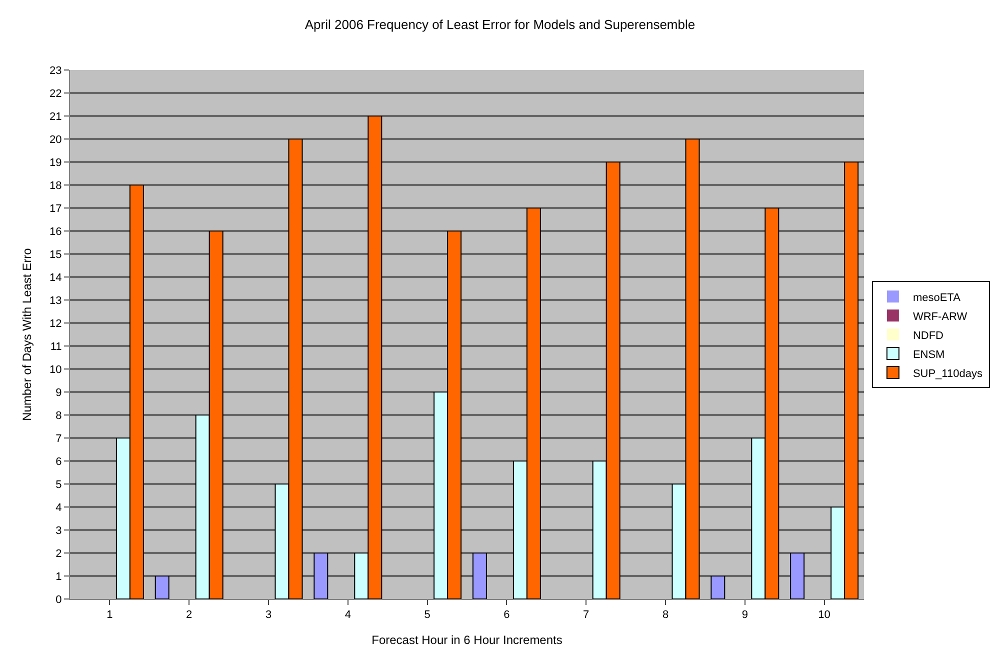  I want to click on y-tick-label: 16, so click(56, 232).